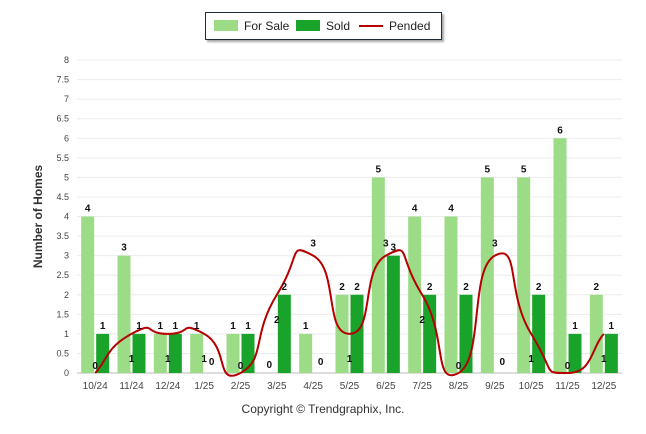  Describe the element at coordinates (62, 314) in the screenshot. I see `y-tick-label: 1.5` at that location.